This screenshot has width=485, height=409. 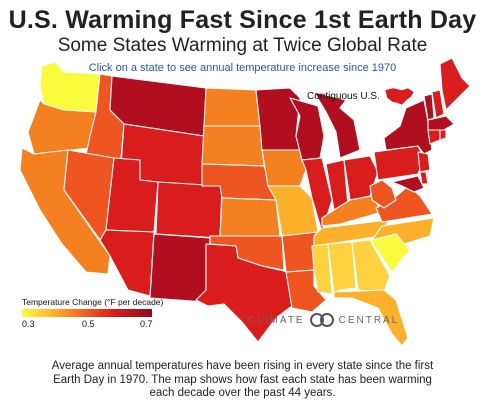 I want to click on state-connecticut, so click(x=434, y=137).